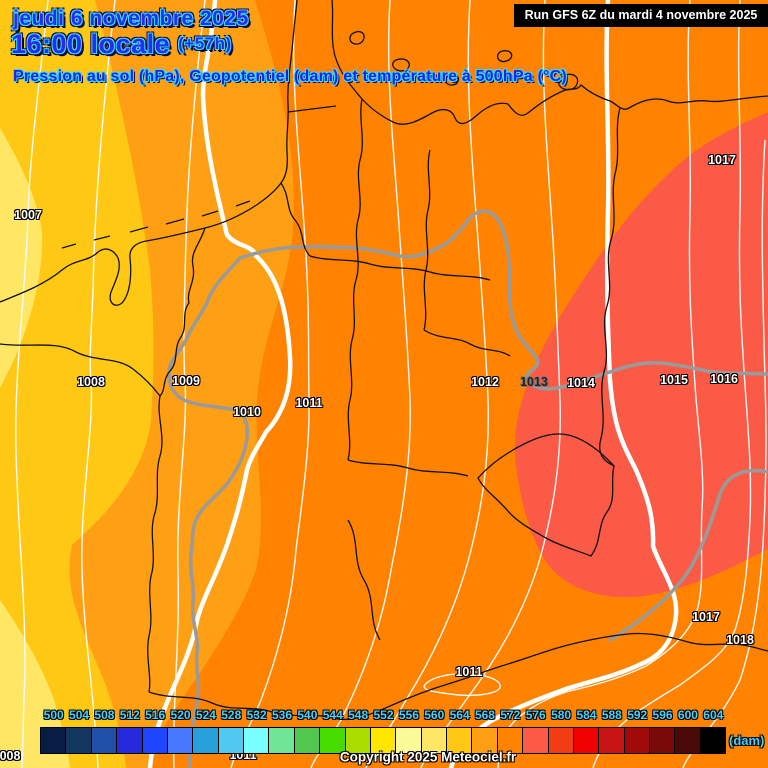 Image resolution: width=768 pixels, height=768 pixels. Describe the element at coordinates (485, 382) in the screenshot. I see `isobar-label: 1012` at that location.